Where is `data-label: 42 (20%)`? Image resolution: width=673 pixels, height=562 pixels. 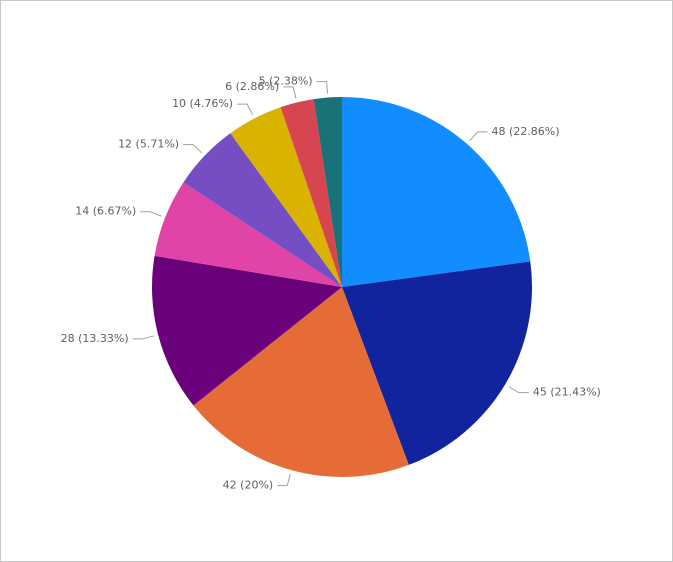 data-label: 42 (20%) is located at coordinates (248, 485).